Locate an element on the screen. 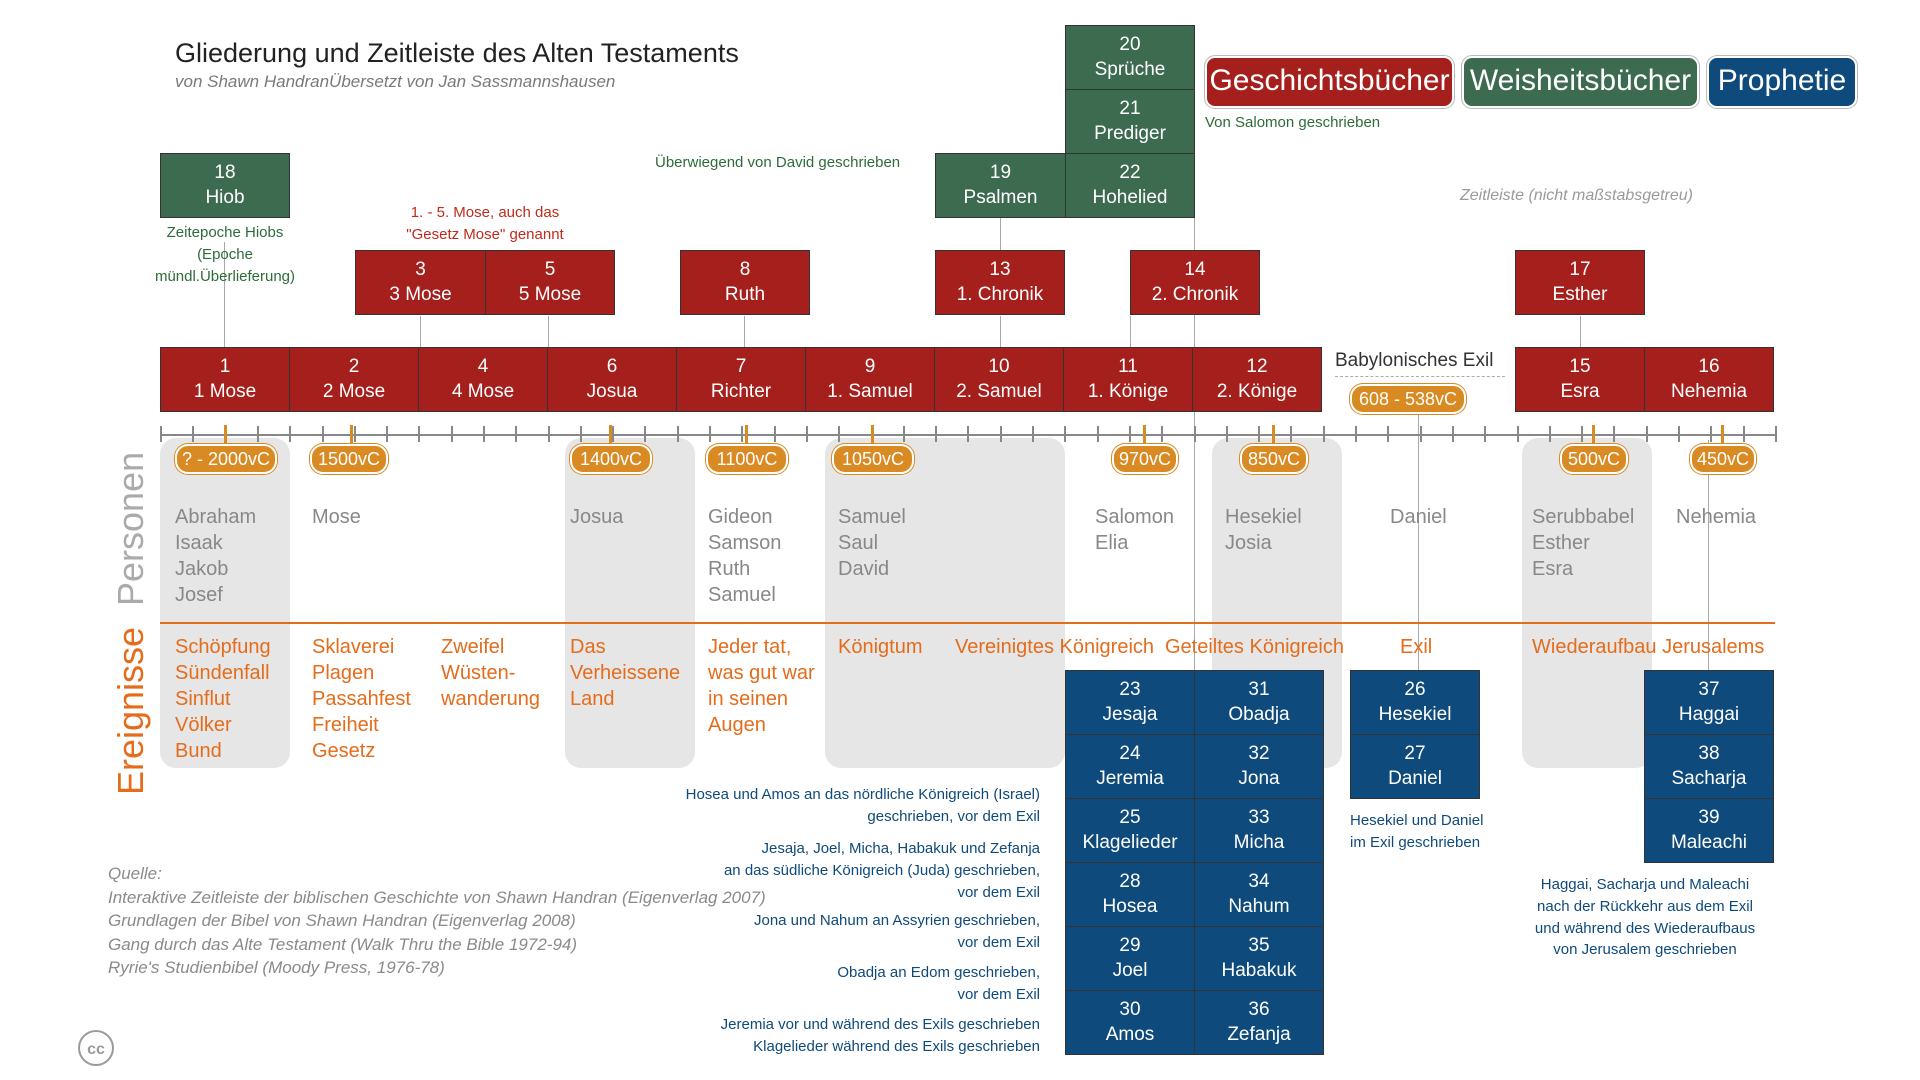 Image resolution: width=1920 pixels, height=1080 pixels. book-1-koenige: 11 1. Könige is located at coordinates (1128, 379).